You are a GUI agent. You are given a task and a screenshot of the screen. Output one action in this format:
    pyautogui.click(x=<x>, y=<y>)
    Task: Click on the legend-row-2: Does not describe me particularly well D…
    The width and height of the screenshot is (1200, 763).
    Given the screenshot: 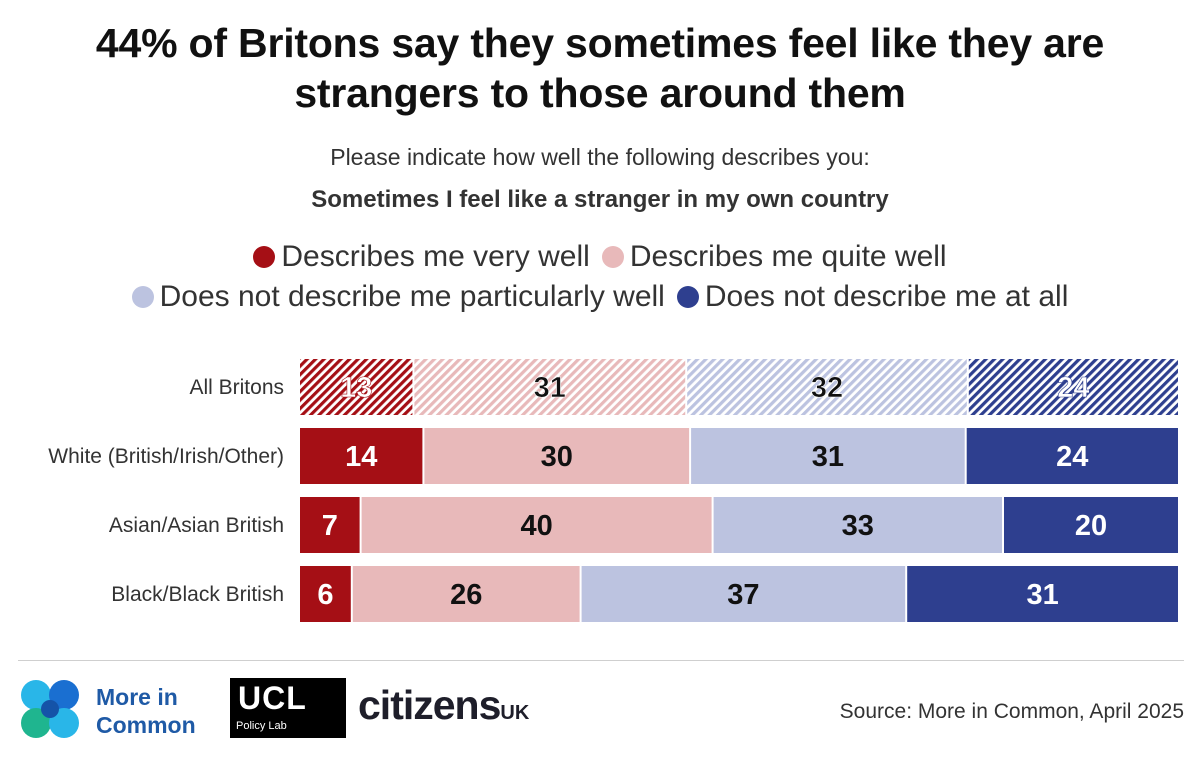 What is the action you would take?
    pyautogui.click(x=600, y=297)
    